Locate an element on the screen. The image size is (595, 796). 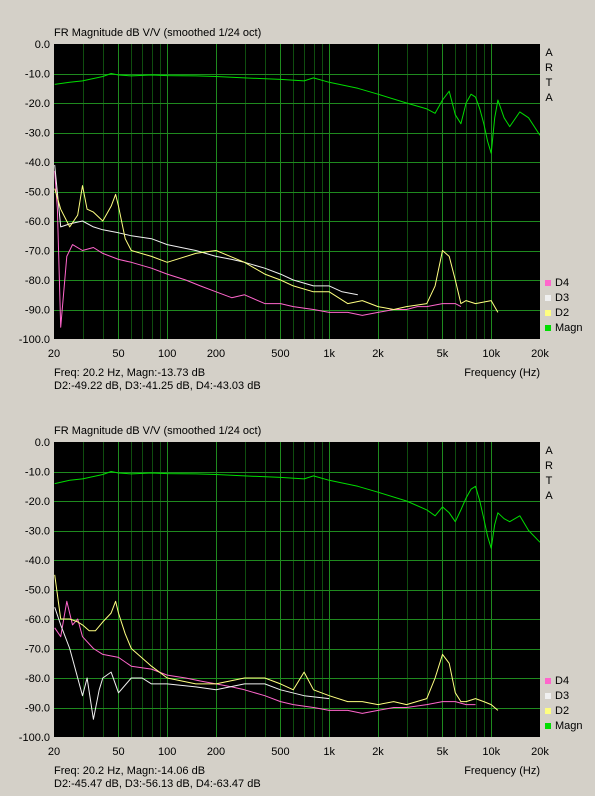
distortion-readout: D2:-49.22 dB, D3:-41.25 dB, D4:-43.03 dB is located at coordinates (157, 386).